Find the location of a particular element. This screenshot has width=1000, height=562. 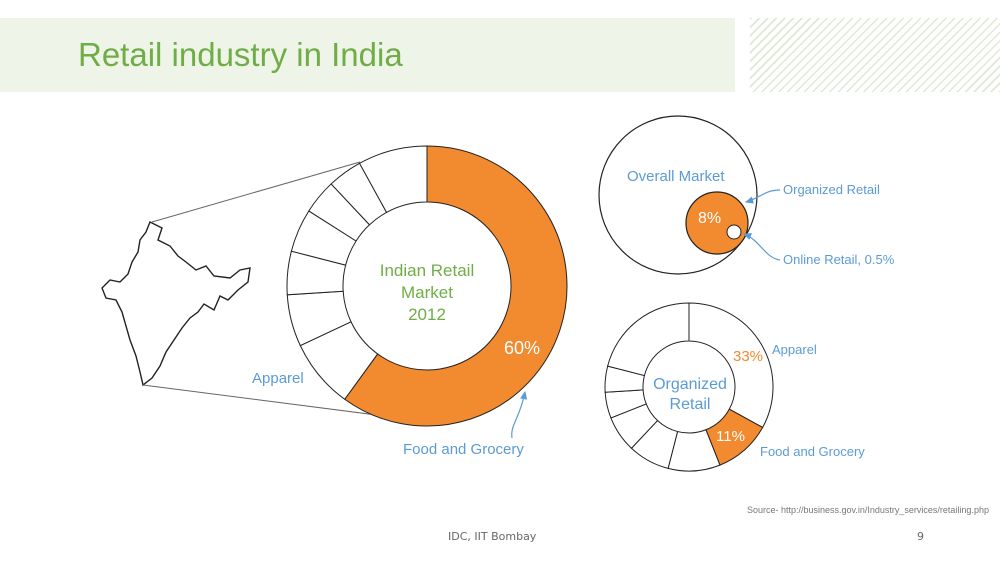

overall-market-circles is located at coordinates (678, 195).